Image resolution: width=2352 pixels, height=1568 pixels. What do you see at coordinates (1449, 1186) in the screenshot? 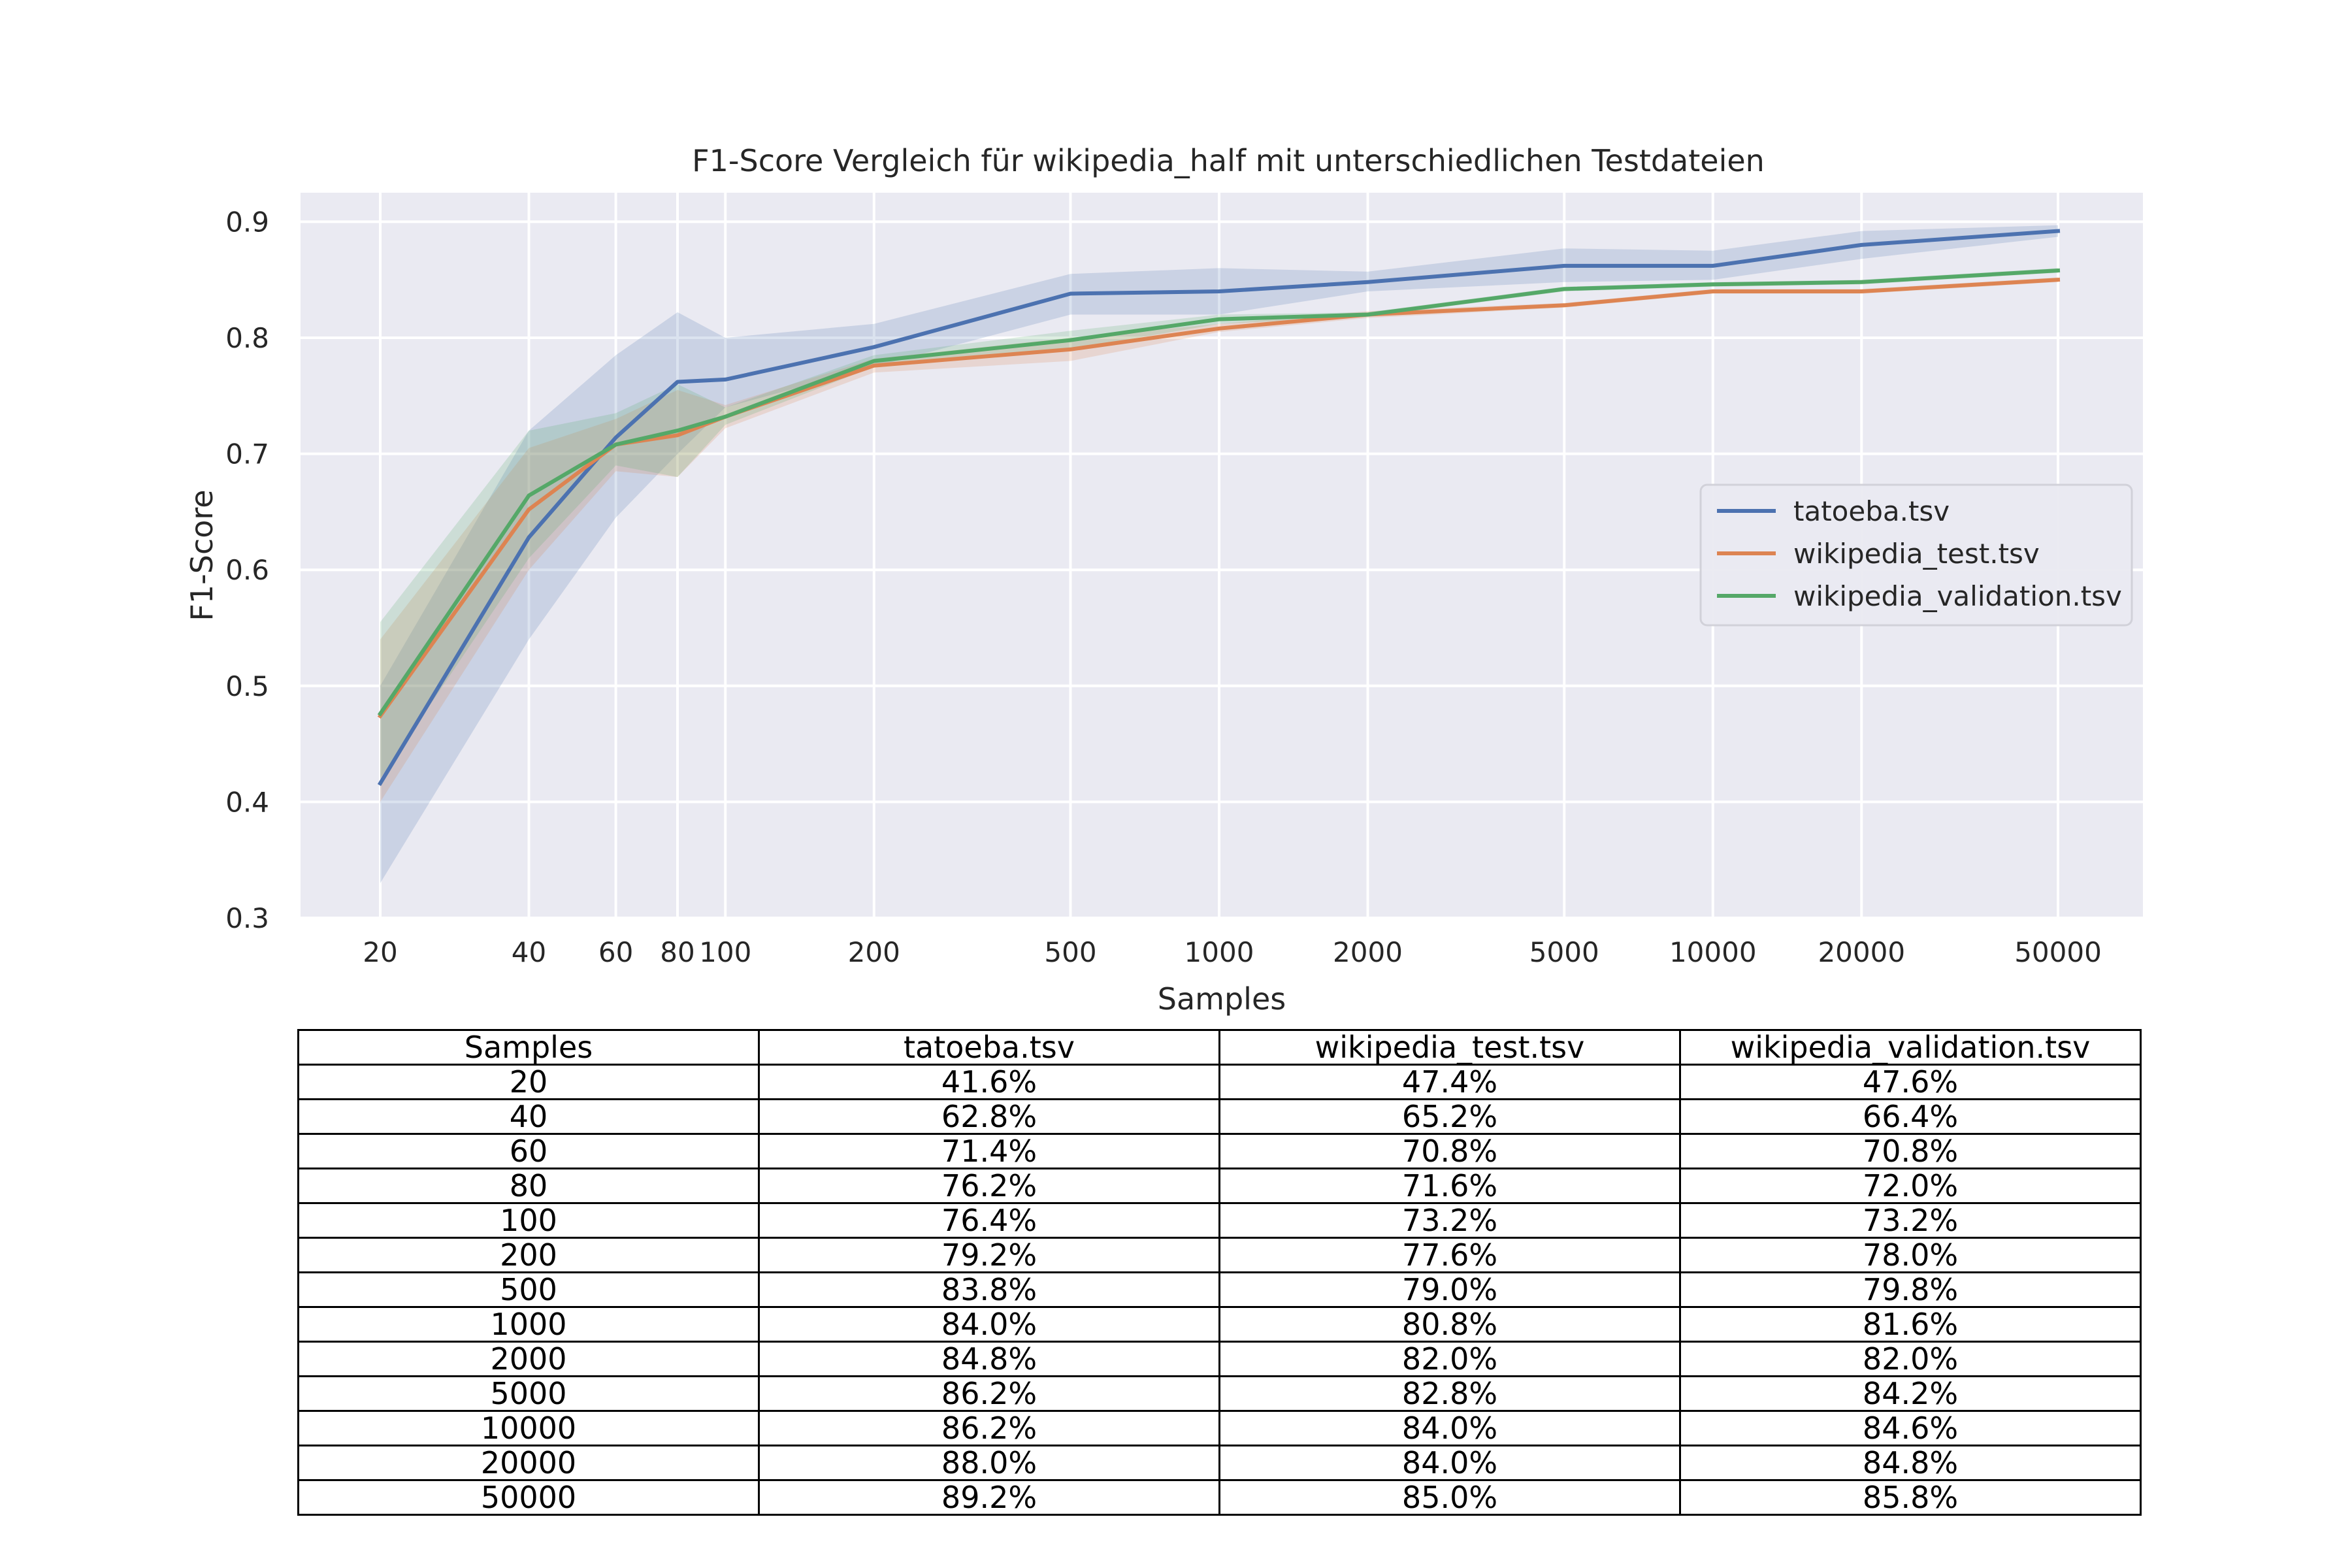
I see `table-cell: 71.6%` at bounding box center [1449, 1186].